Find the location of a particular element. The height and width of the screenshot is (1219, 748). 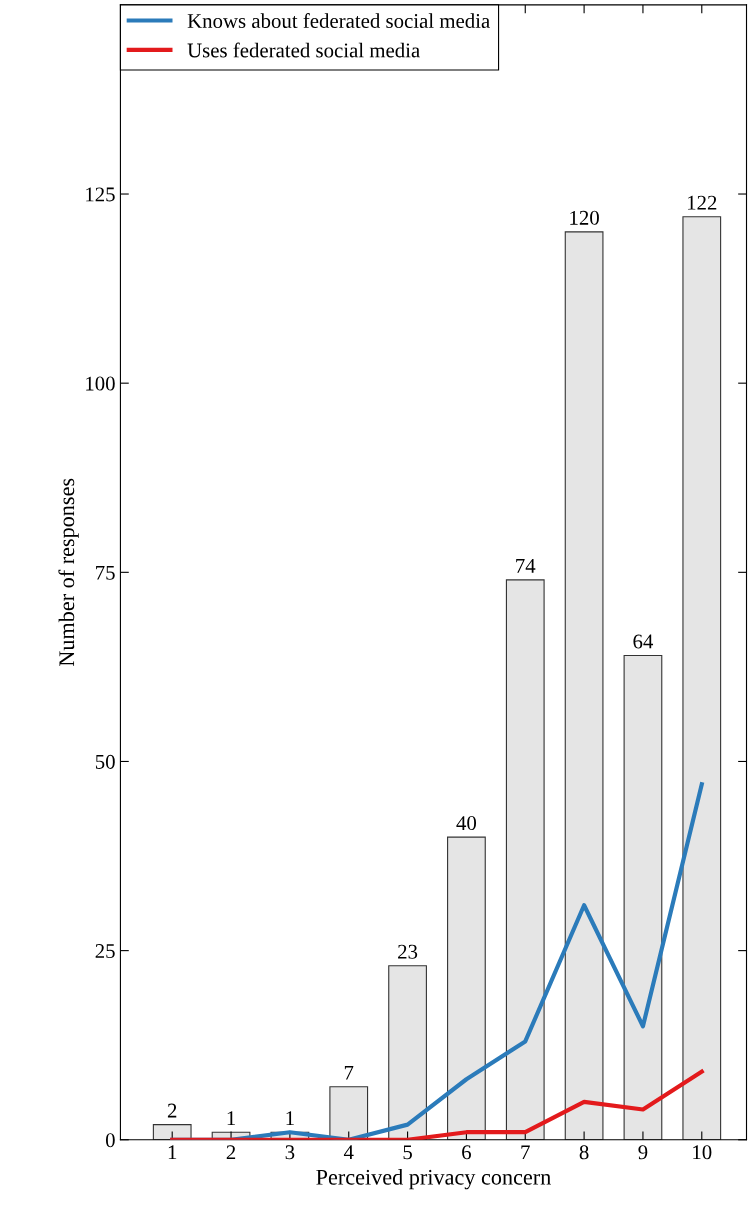

y-tick-label: 75 is located at coordinates (105, 572).